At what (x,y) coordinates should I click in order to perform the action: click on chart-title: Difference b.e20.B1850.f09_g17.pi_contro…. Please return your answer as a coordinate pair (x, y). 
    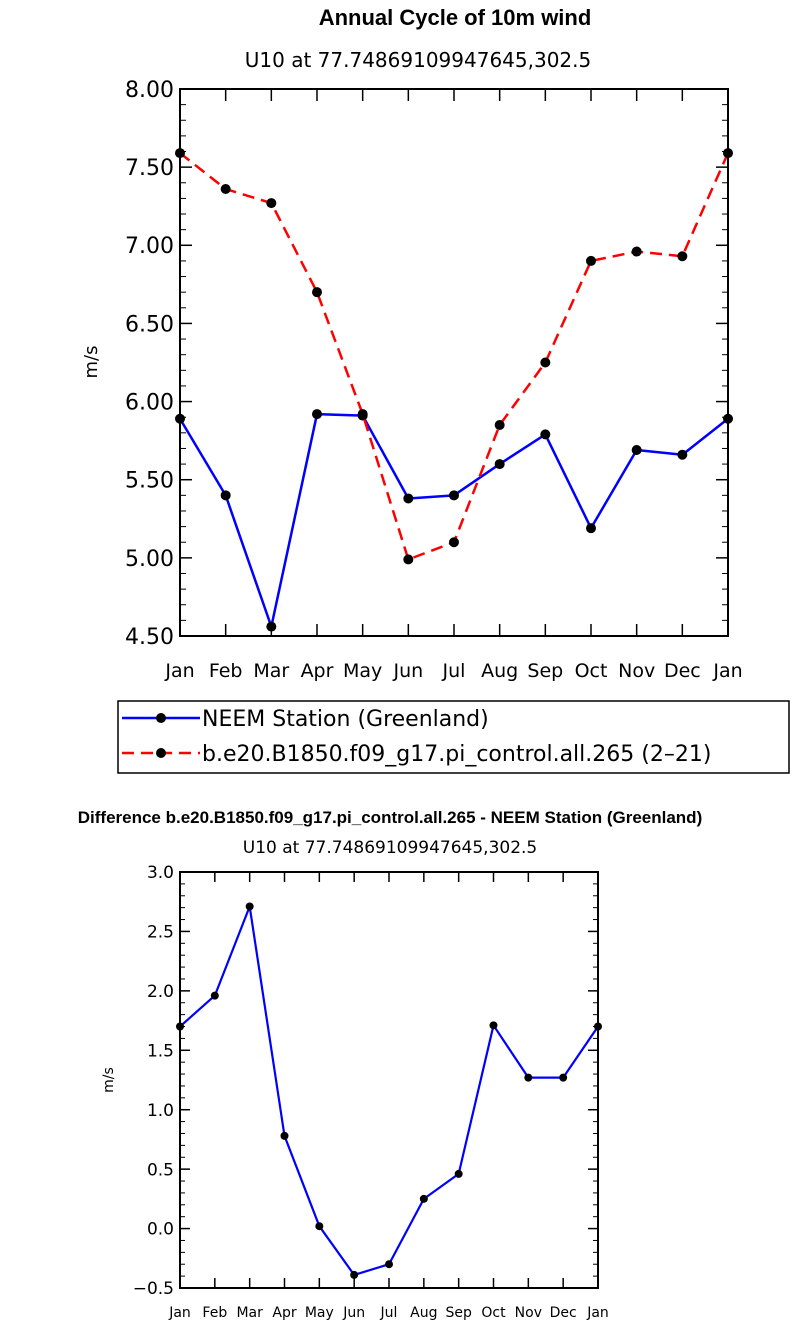
    Looking at the image, I should click on (390, 817).